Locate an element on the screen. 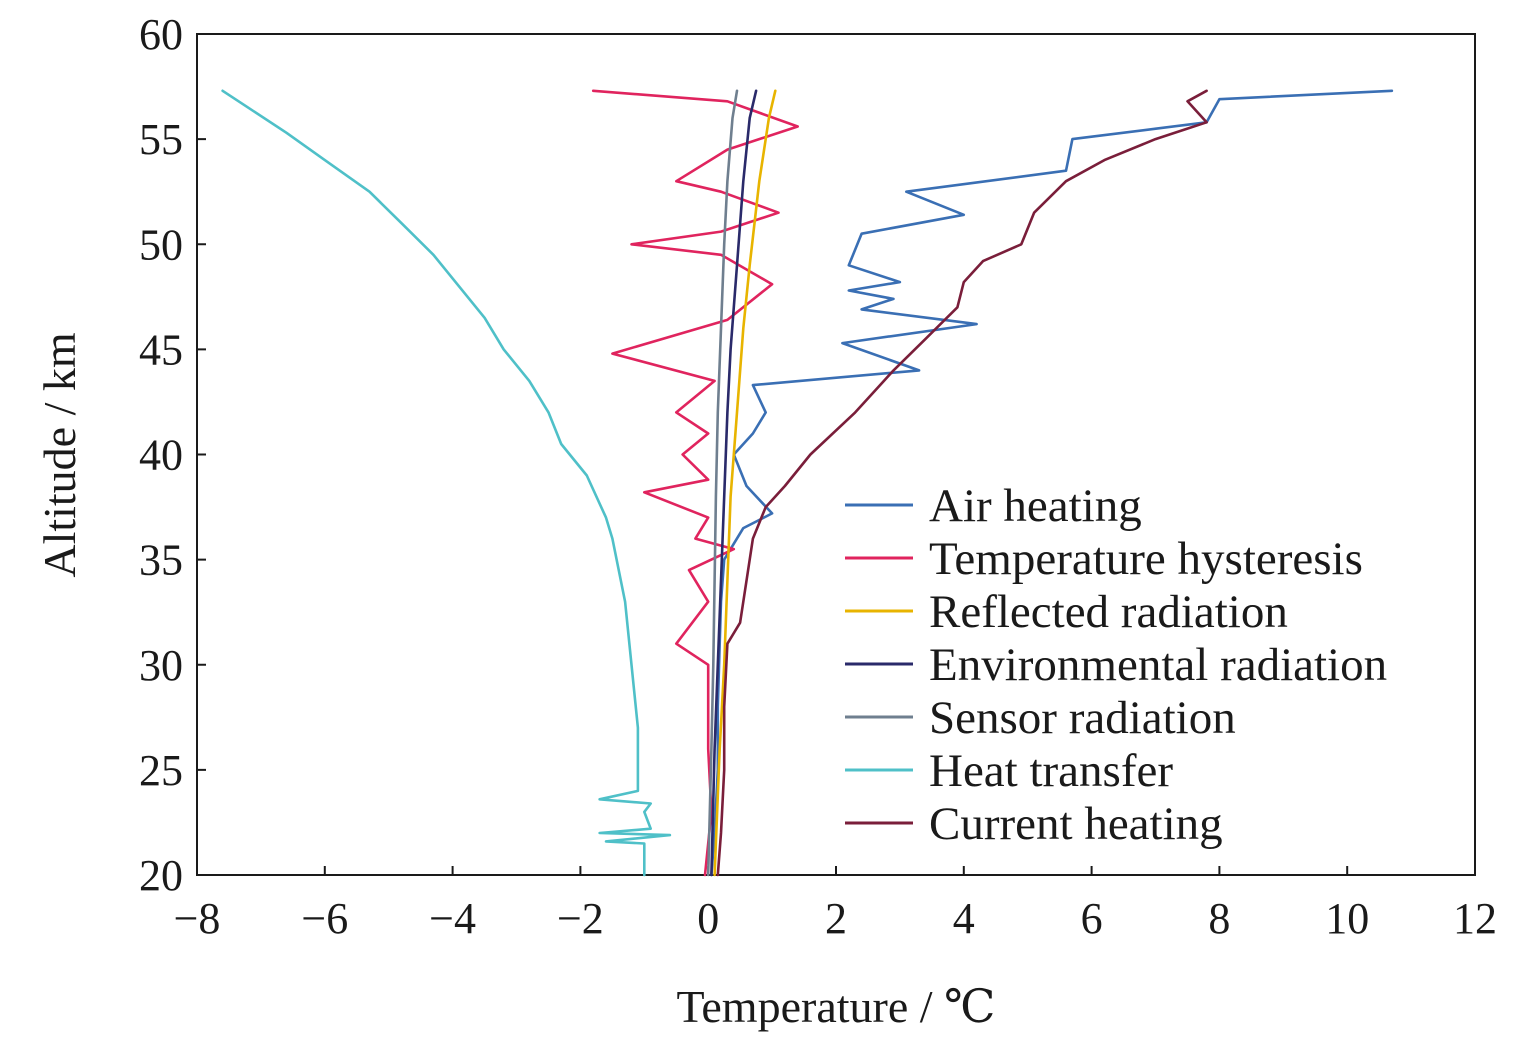 This screenshot has width=1535, height=1045. series-line-environmental-radiation is located at coordinates (734, 483).